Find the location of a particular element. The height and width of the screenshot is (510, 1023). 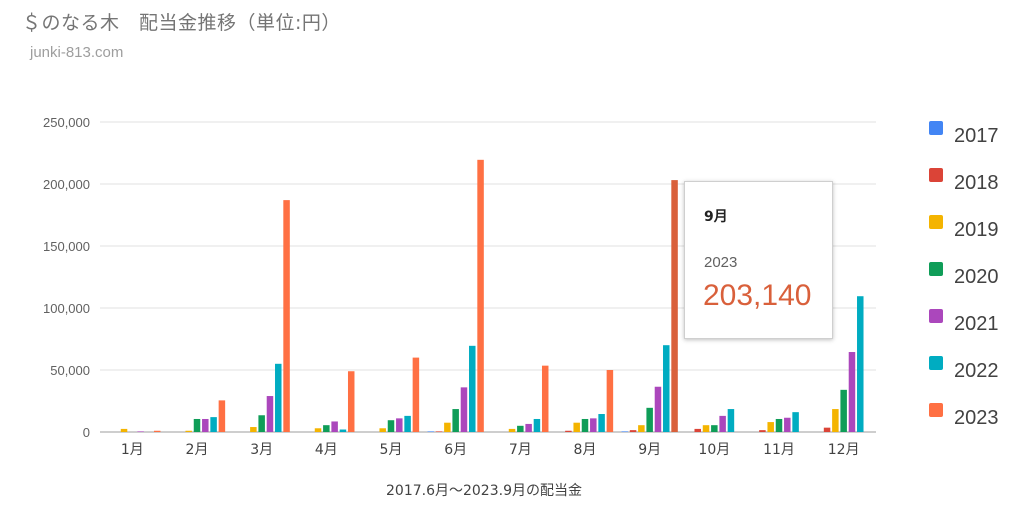

y-tick-label: 250,000 is located at coordinates (66, 122).